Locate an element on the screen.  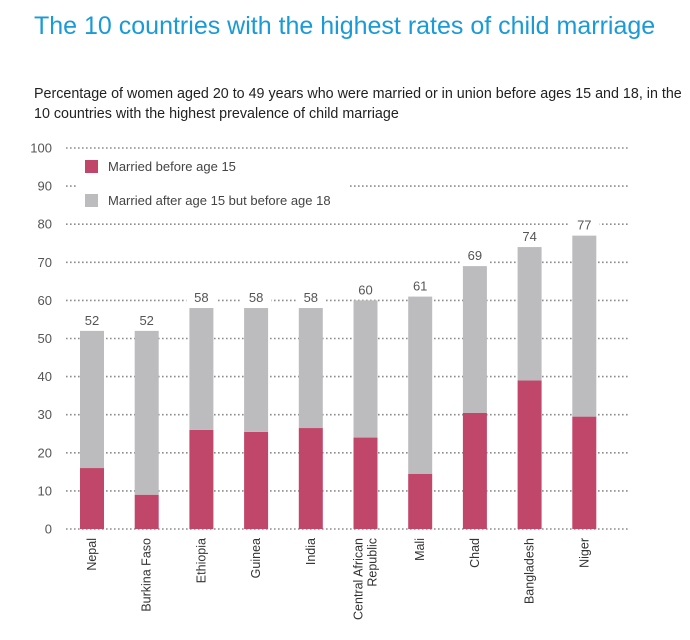
category-label: Burkina Faso is located at coordinates (147, 575).